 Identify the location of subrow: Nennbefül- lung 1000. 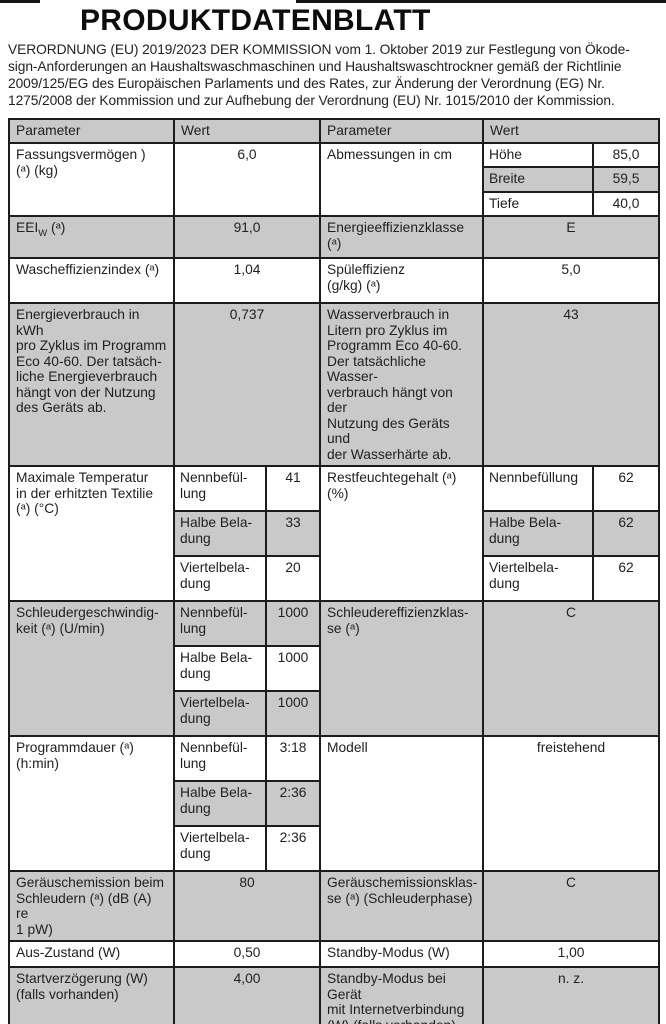
(247, 623).